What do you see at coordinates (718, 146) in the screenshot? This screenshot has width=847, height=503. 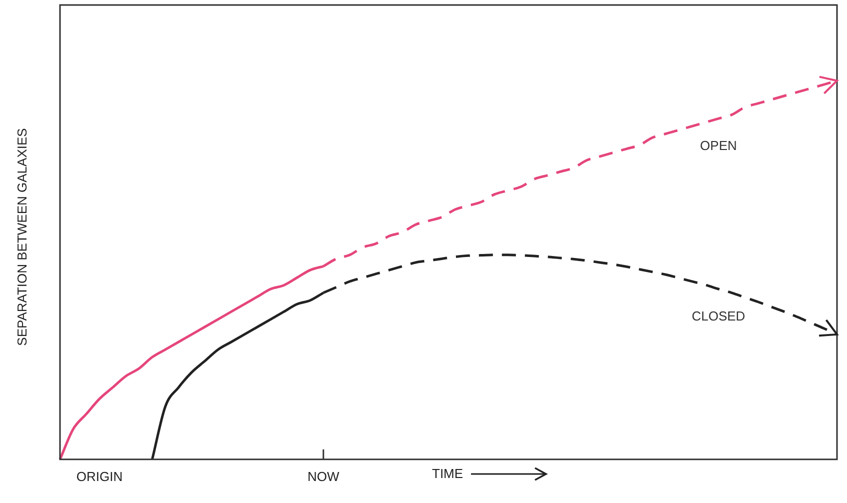 I see `series-label: OPEN` at bounding box center [718, 146].